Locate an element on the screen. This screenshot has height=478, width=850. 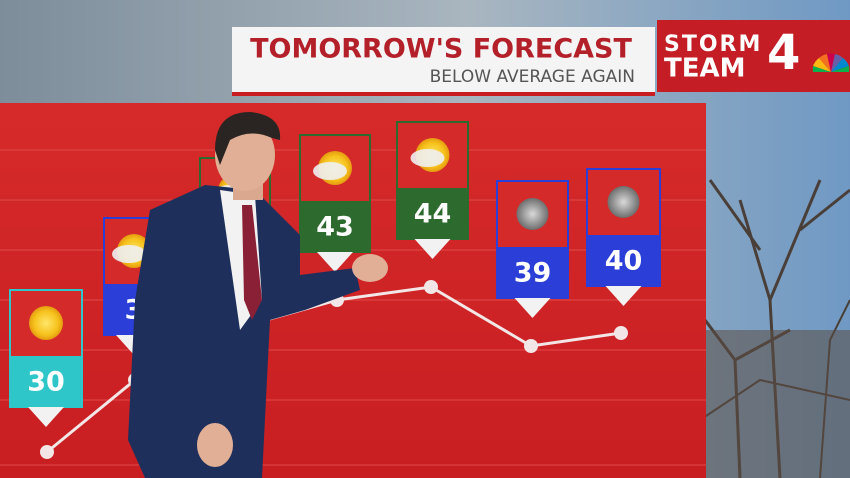
logo-team: TEAM is located at coordinates (705, 69).